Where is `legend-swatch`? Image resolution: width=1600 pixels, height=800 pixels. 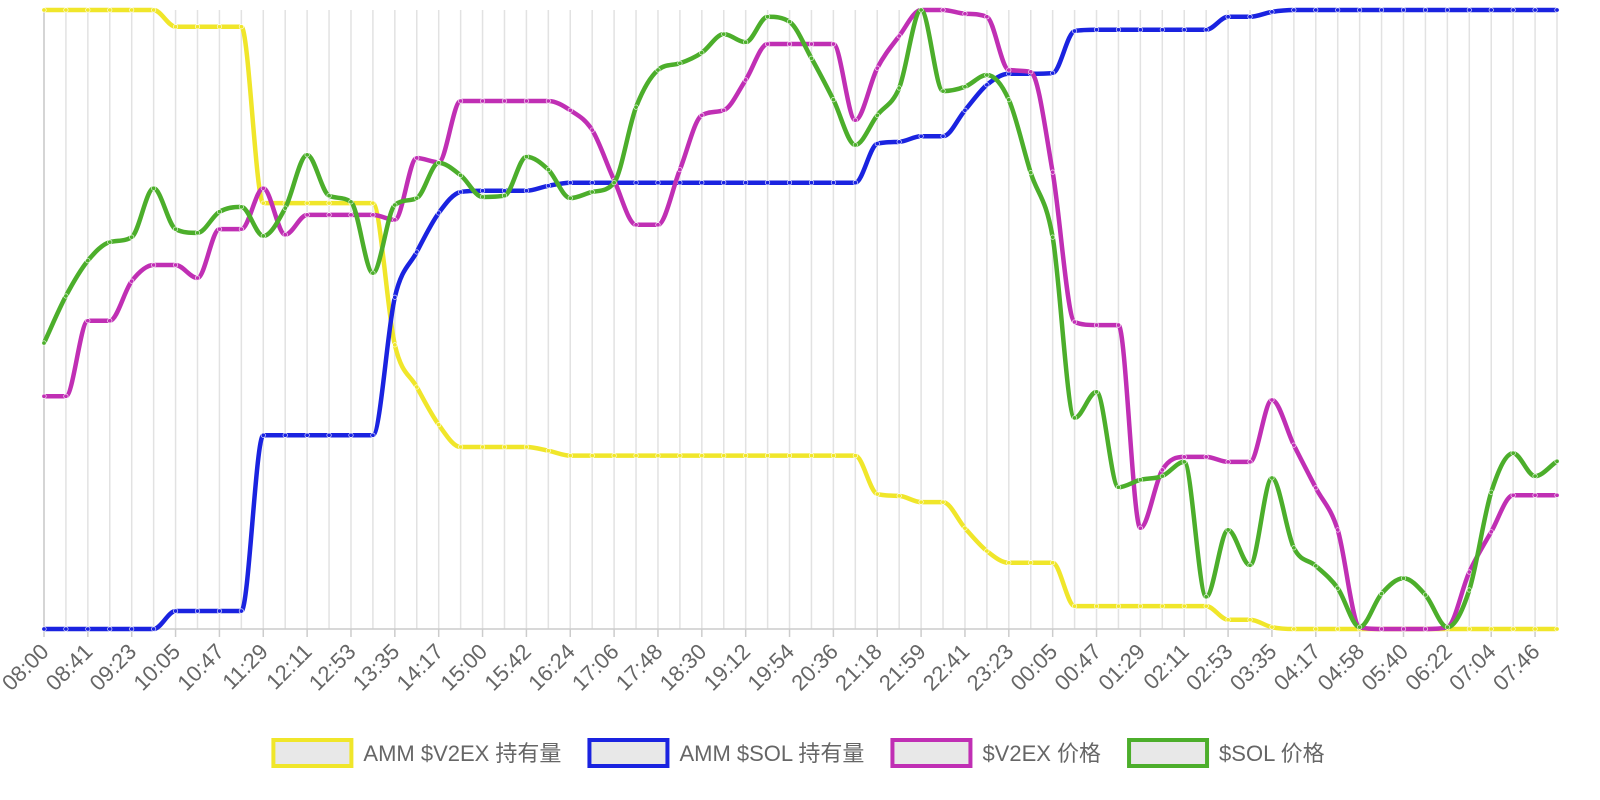 legend-swatch is located at coordinates (1168, 753).